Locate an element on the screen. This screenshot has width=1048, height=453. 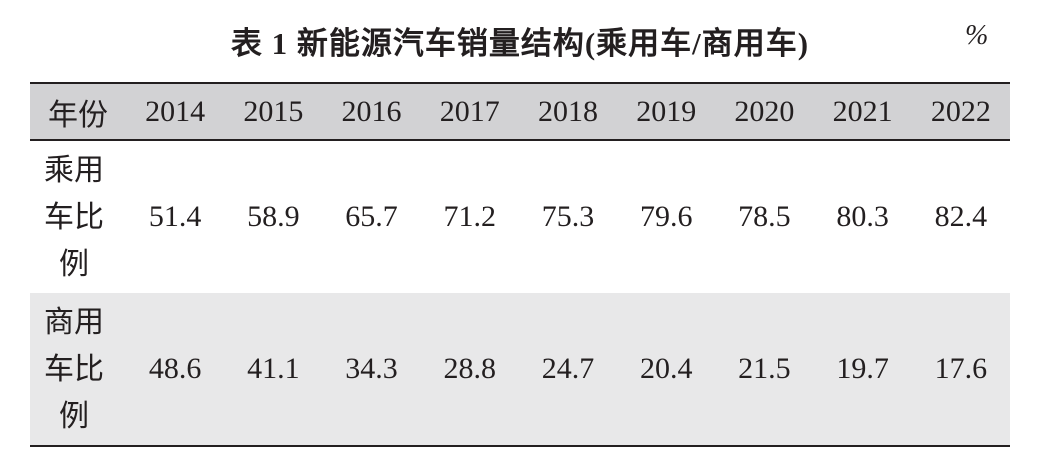
cell: 75.3 is located at coordinates (568, 216).